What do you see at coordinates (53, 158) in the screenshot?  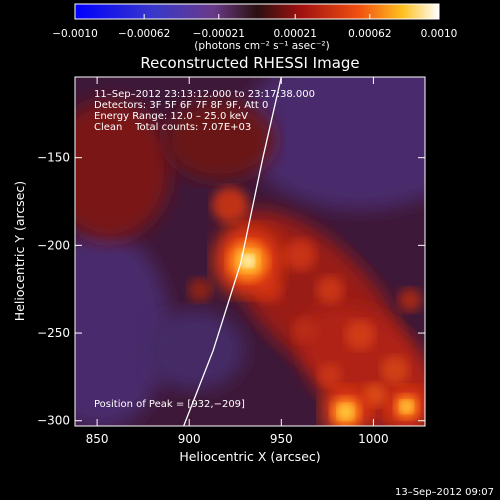 I see `y-tick-label: −150` at bounding box center [53, 158].